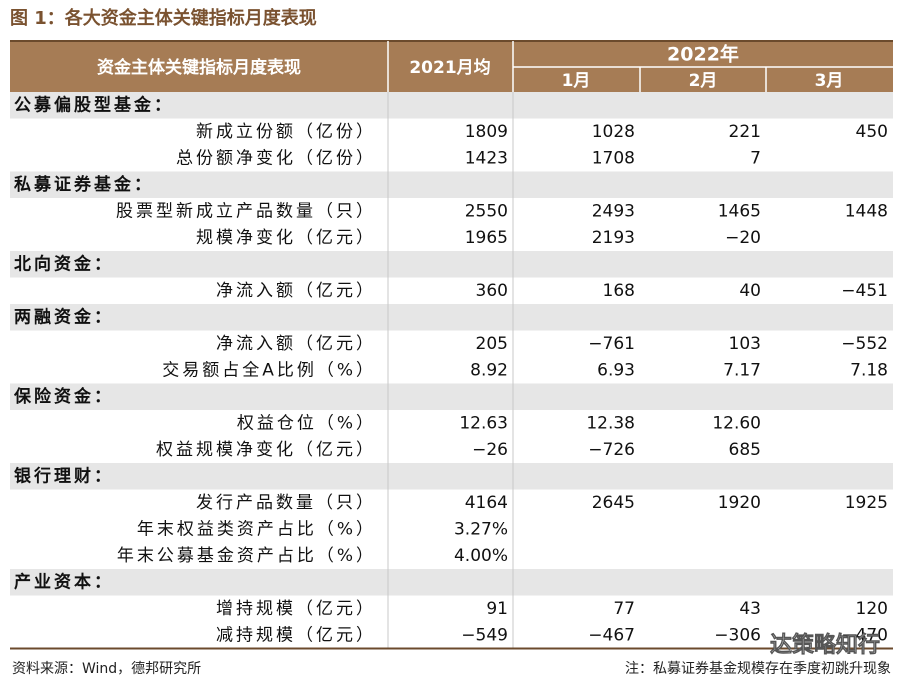  What do you see at coordinates (286, 503) in the screenshot?
I see `row-label: 发行产品数量（只）` at bounding box center [286, 503].